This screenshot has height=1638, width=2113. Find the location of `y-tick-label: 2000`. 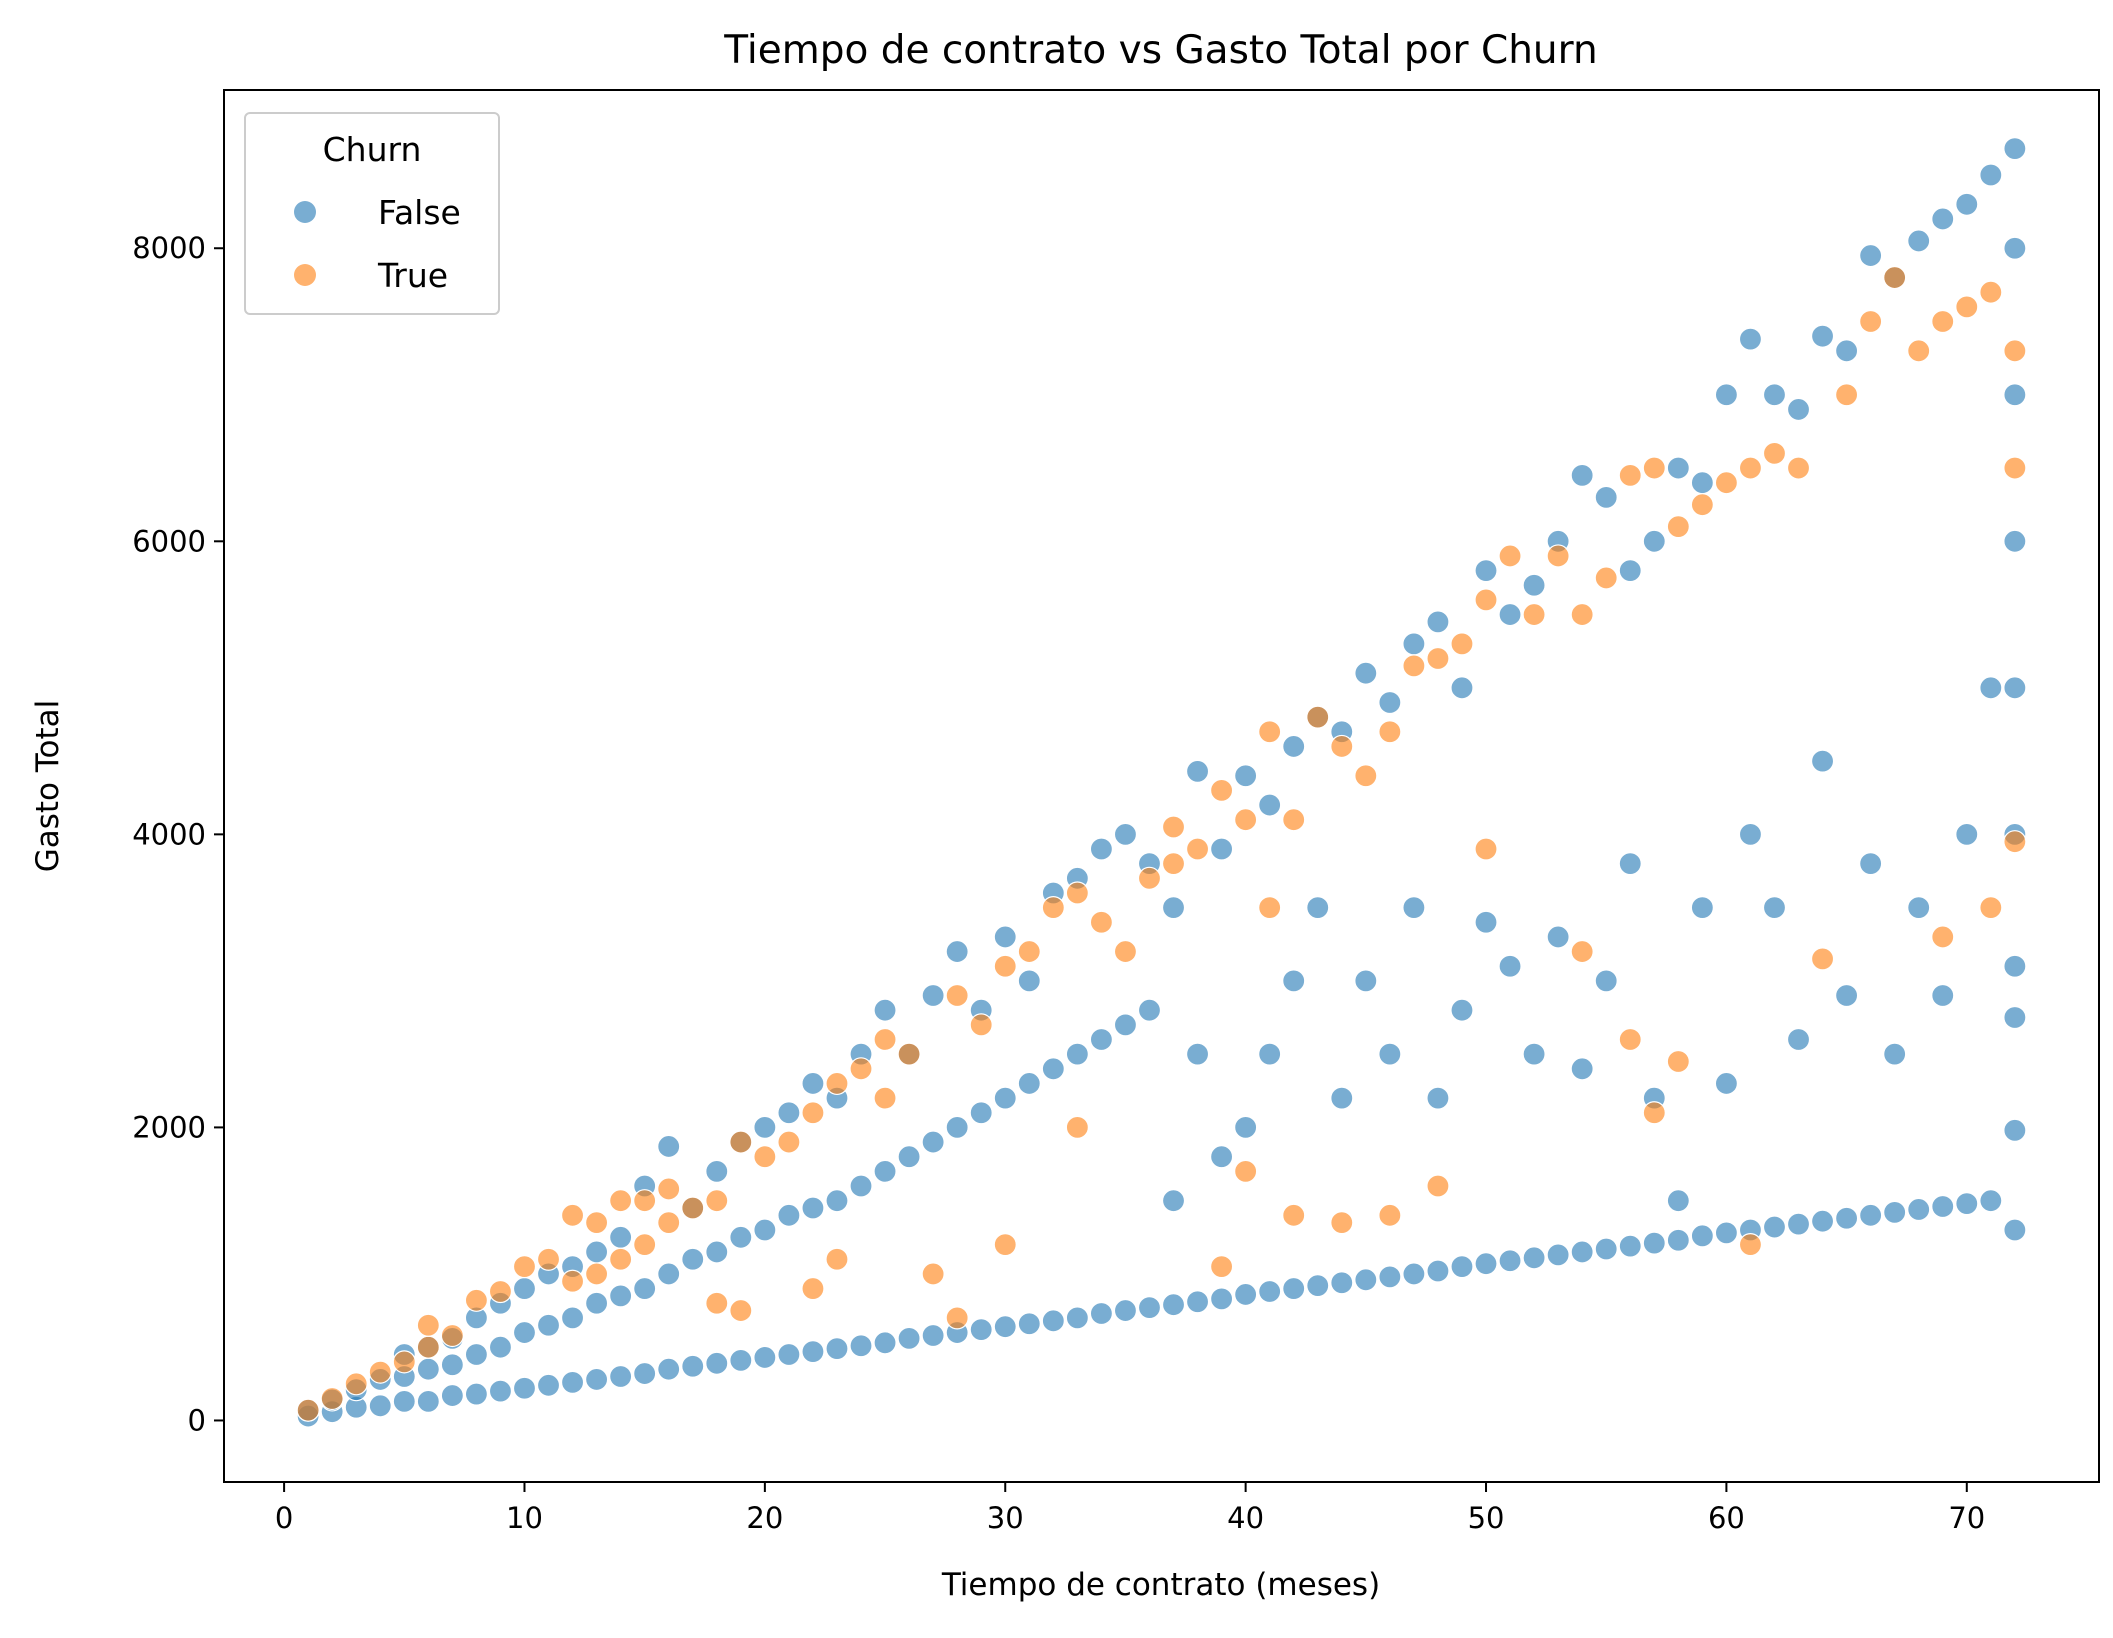

y-tick-label: 2000 is located at coordinates (169, 1127).